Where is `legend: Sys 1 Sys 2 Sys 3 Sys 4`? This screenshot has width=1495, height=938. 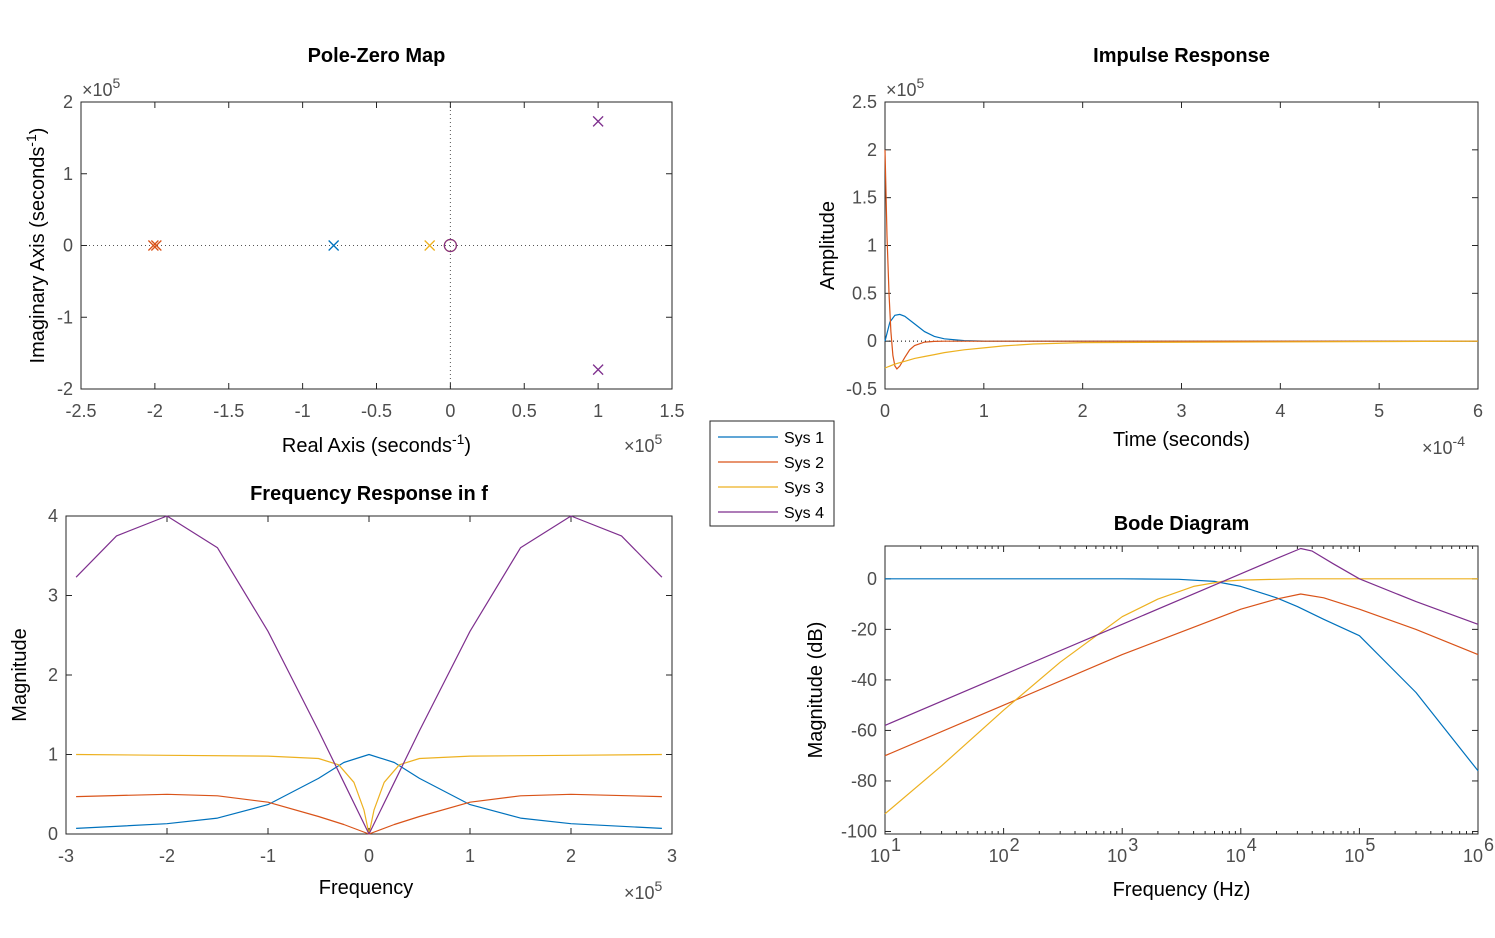 legend: Sys 1 Sys 2 Sys 3 Sys 4 is located at coordinates (772, 473).